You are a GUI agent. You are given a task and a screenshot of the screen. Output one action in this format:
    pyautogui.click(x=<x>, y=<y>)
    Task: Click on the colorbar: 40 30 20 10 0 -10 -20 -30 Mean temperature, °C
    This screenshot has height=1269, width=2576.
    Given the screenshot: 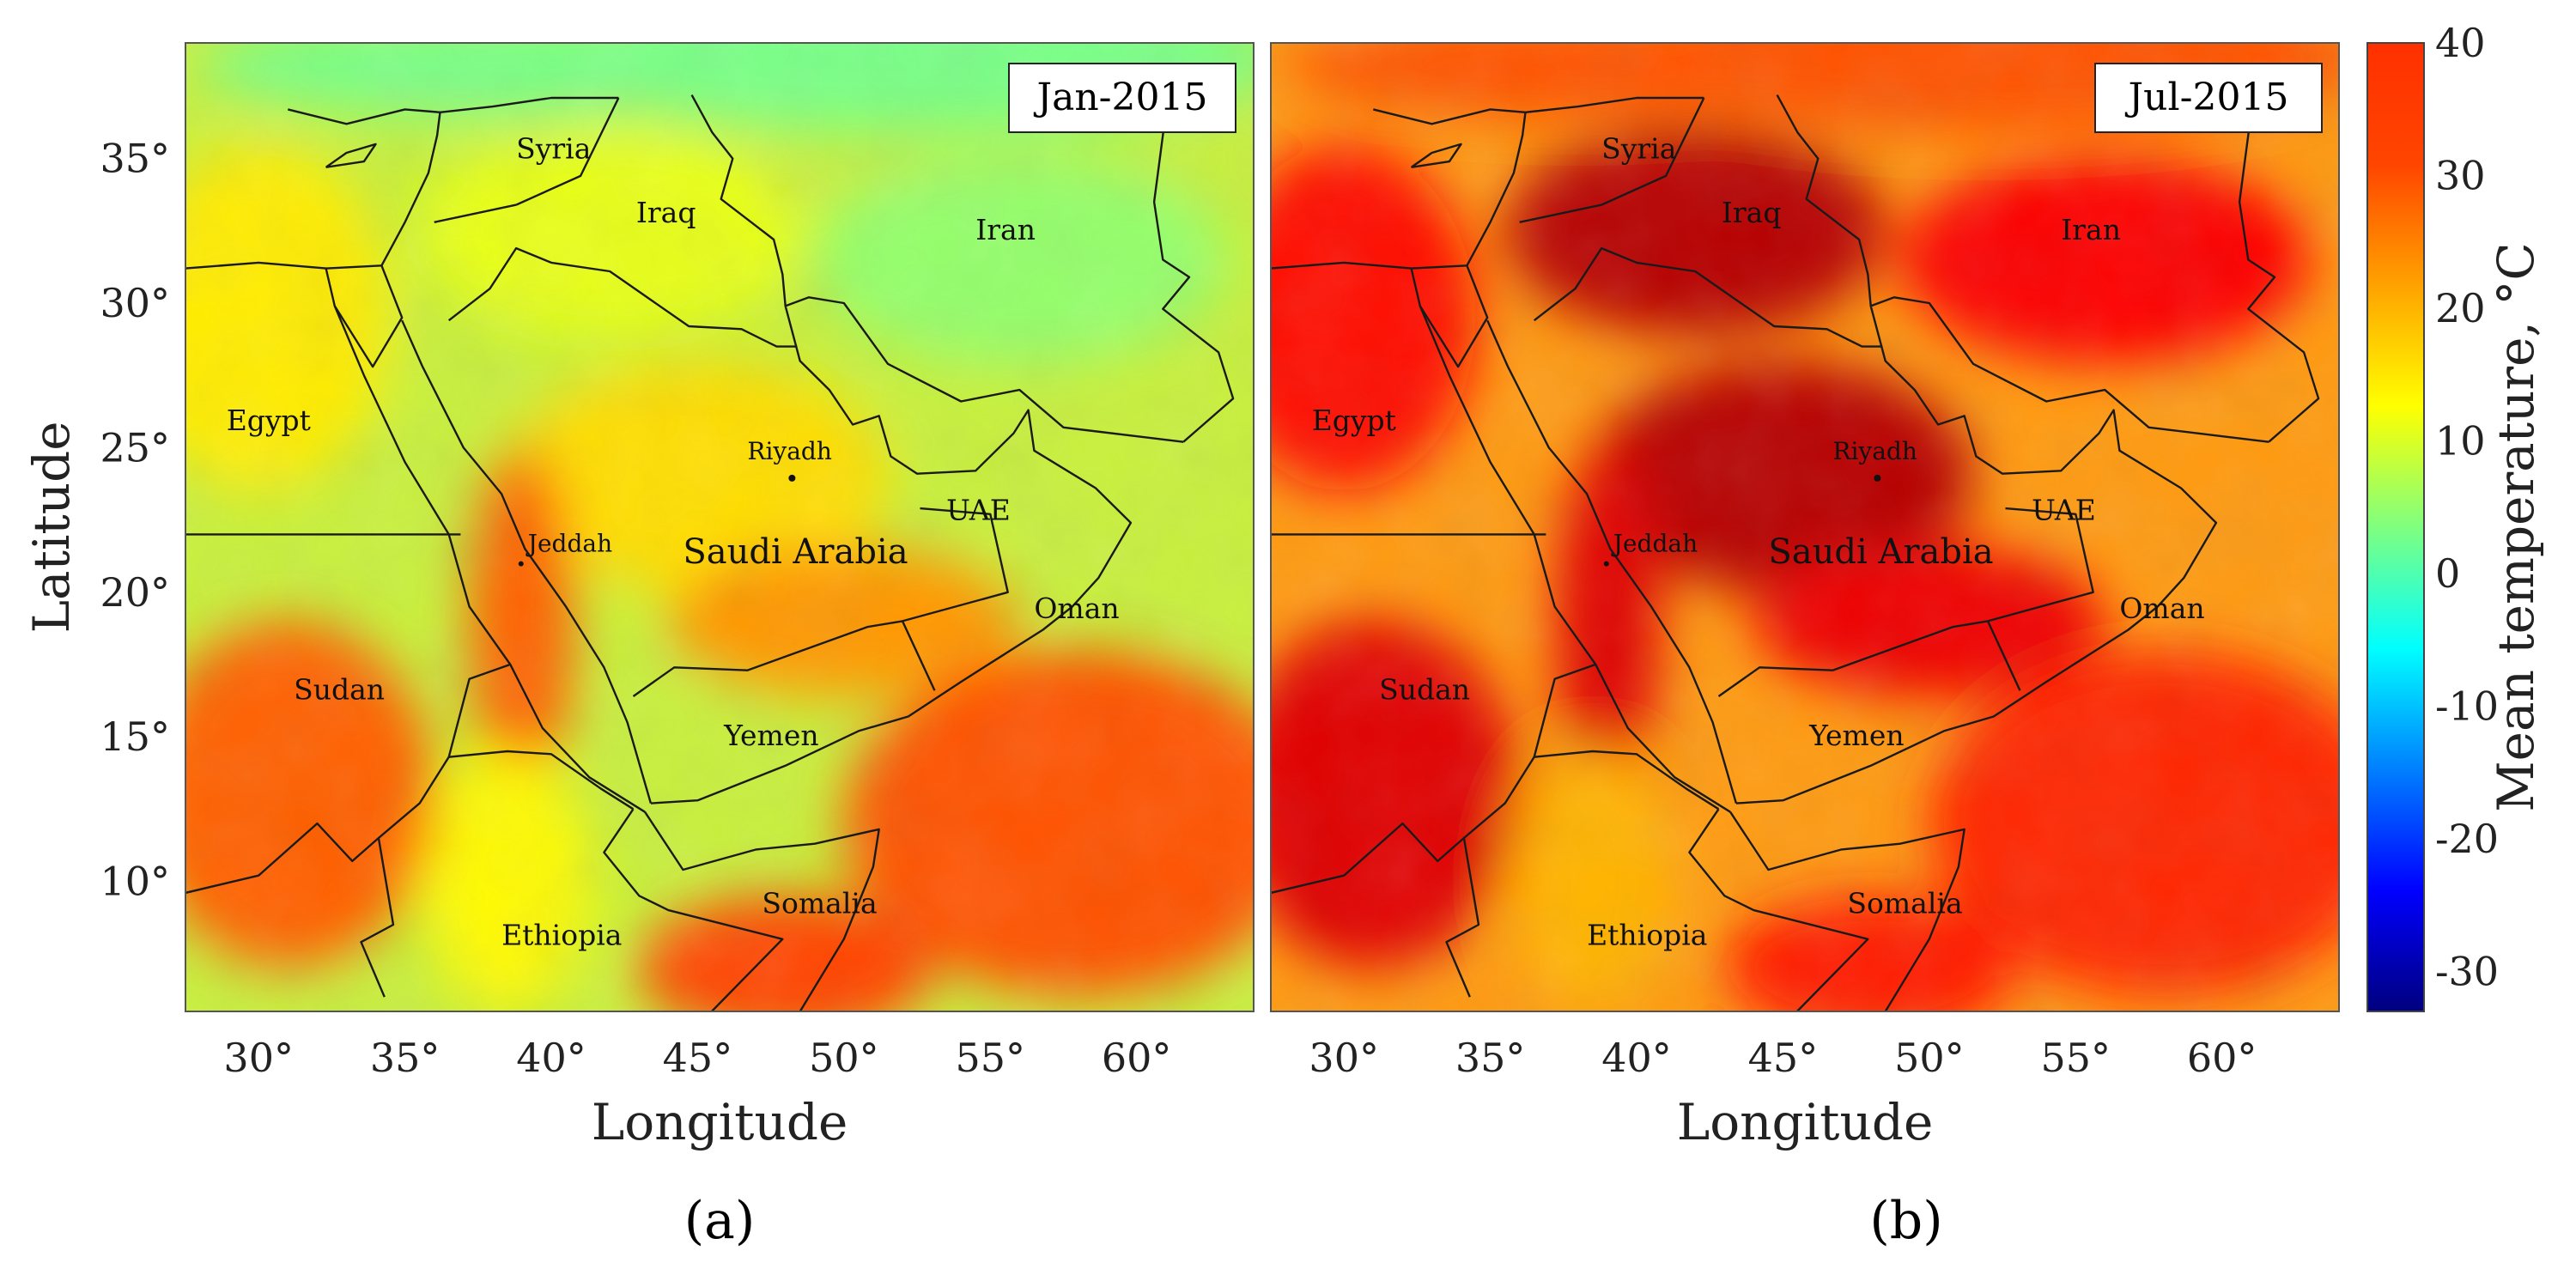 What is the action you would take?
    pyautogui.click(x=2456, y=516)
    